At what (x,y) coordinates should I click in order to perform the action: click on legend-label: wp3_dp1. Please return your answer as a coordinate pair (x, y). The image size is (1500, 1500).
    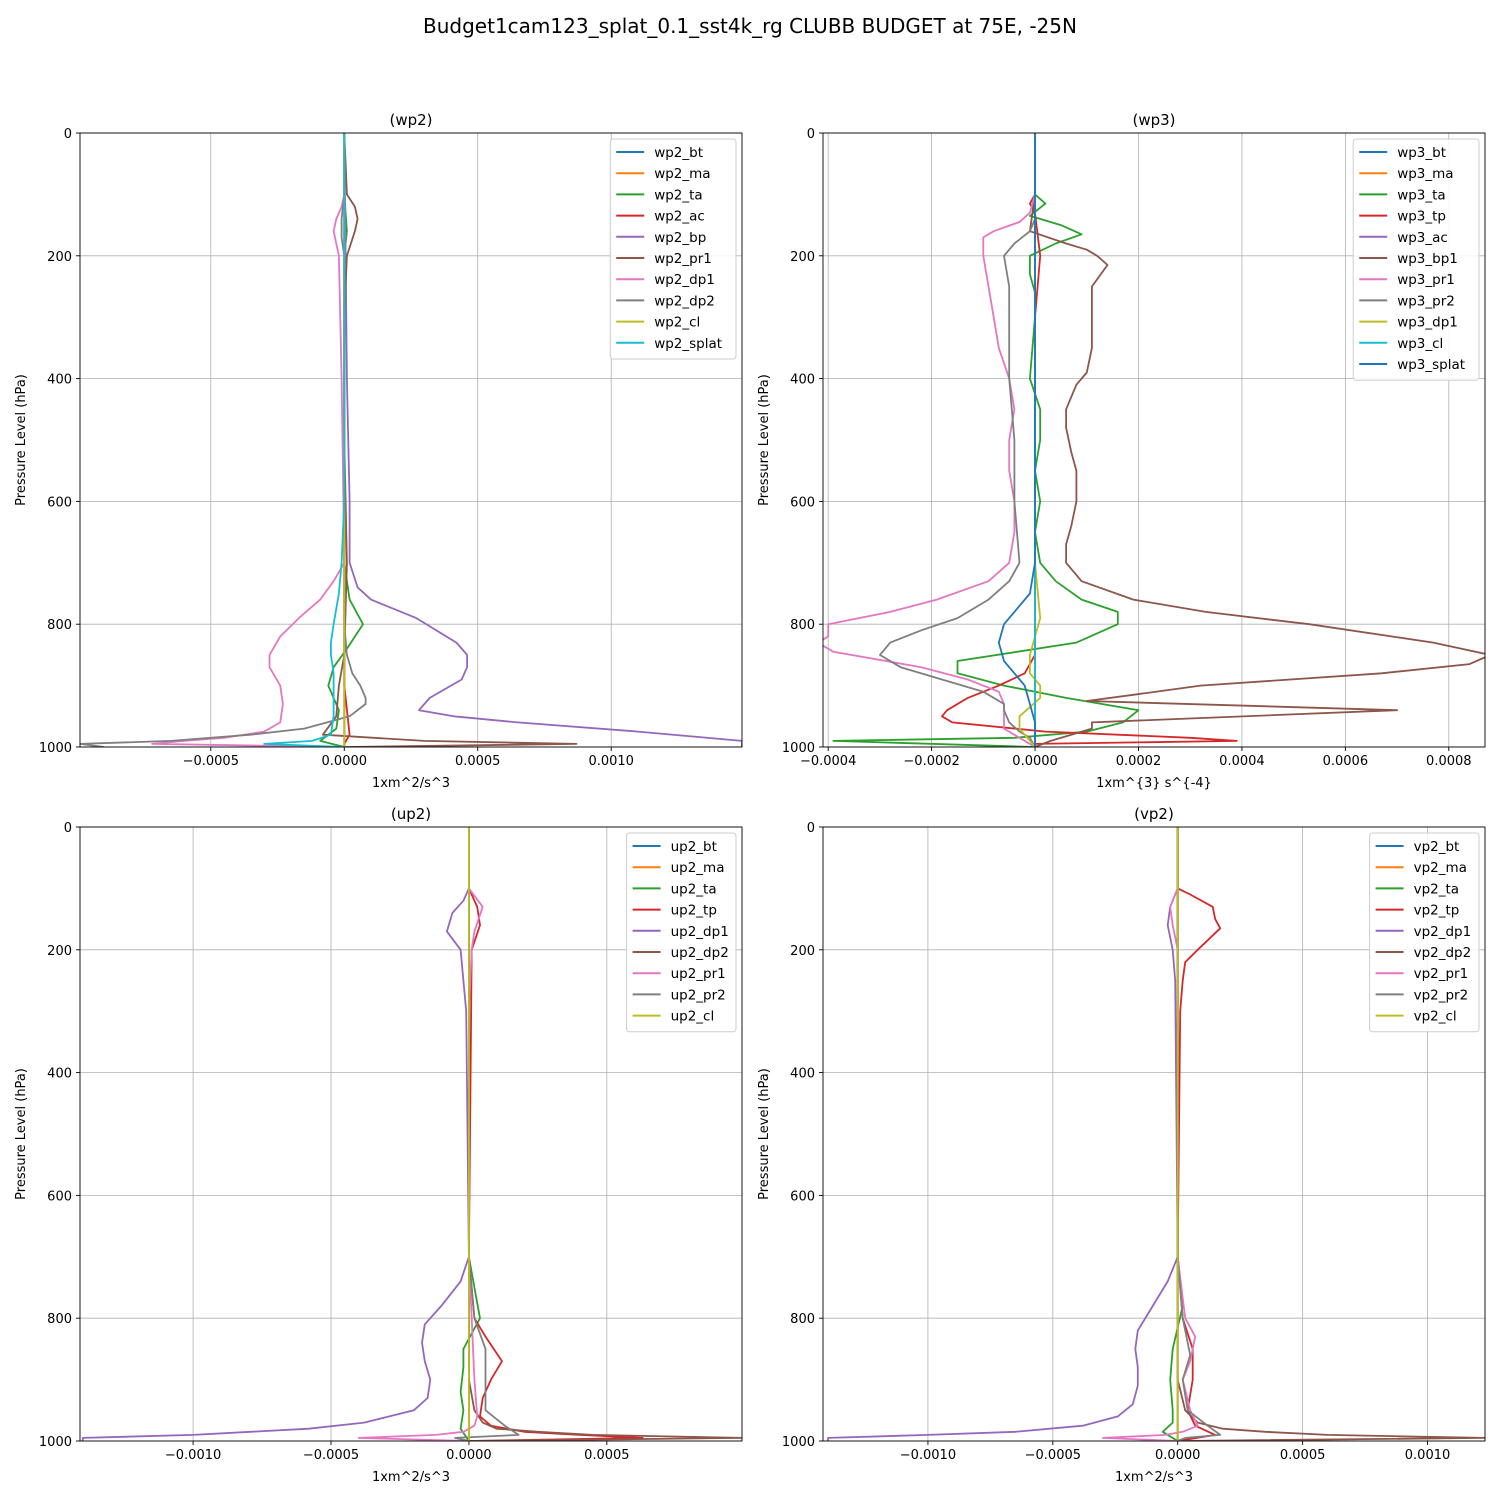
    Looking at the image, I should click on (1427, 323).